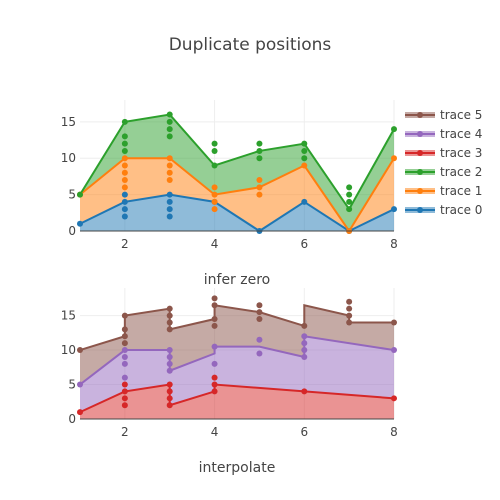  What do you see at coordinates (443, 134) in the screenshot?
I see `legend-item-trace-4: trace 4` at bounding box center [443, 134].